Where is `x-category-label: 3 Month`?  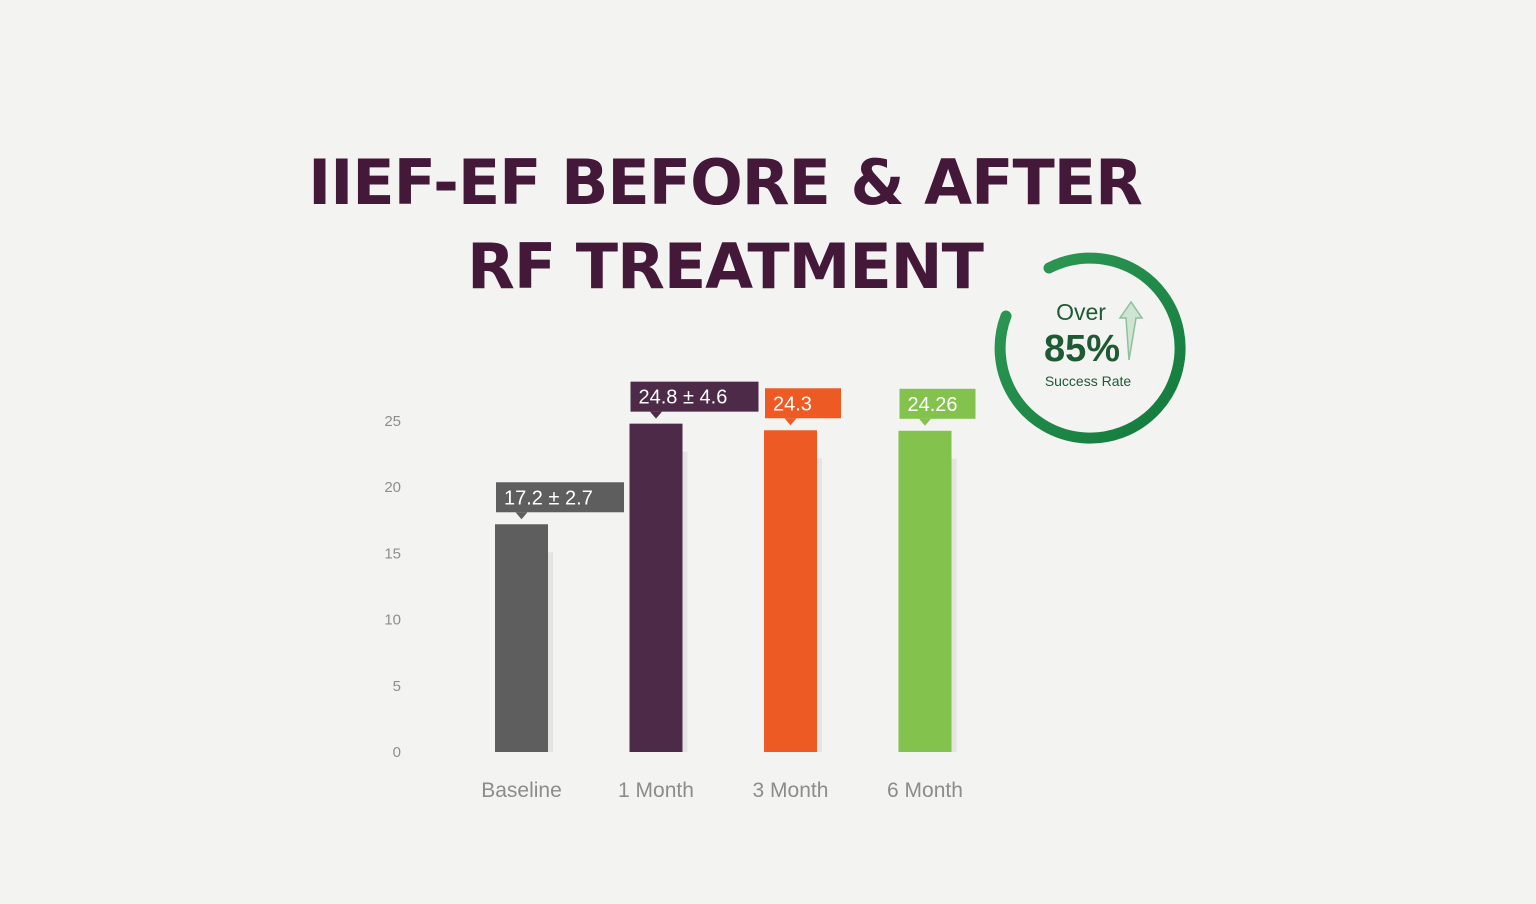 x-category-label: 3 Month is located at coordinates (791, 790).